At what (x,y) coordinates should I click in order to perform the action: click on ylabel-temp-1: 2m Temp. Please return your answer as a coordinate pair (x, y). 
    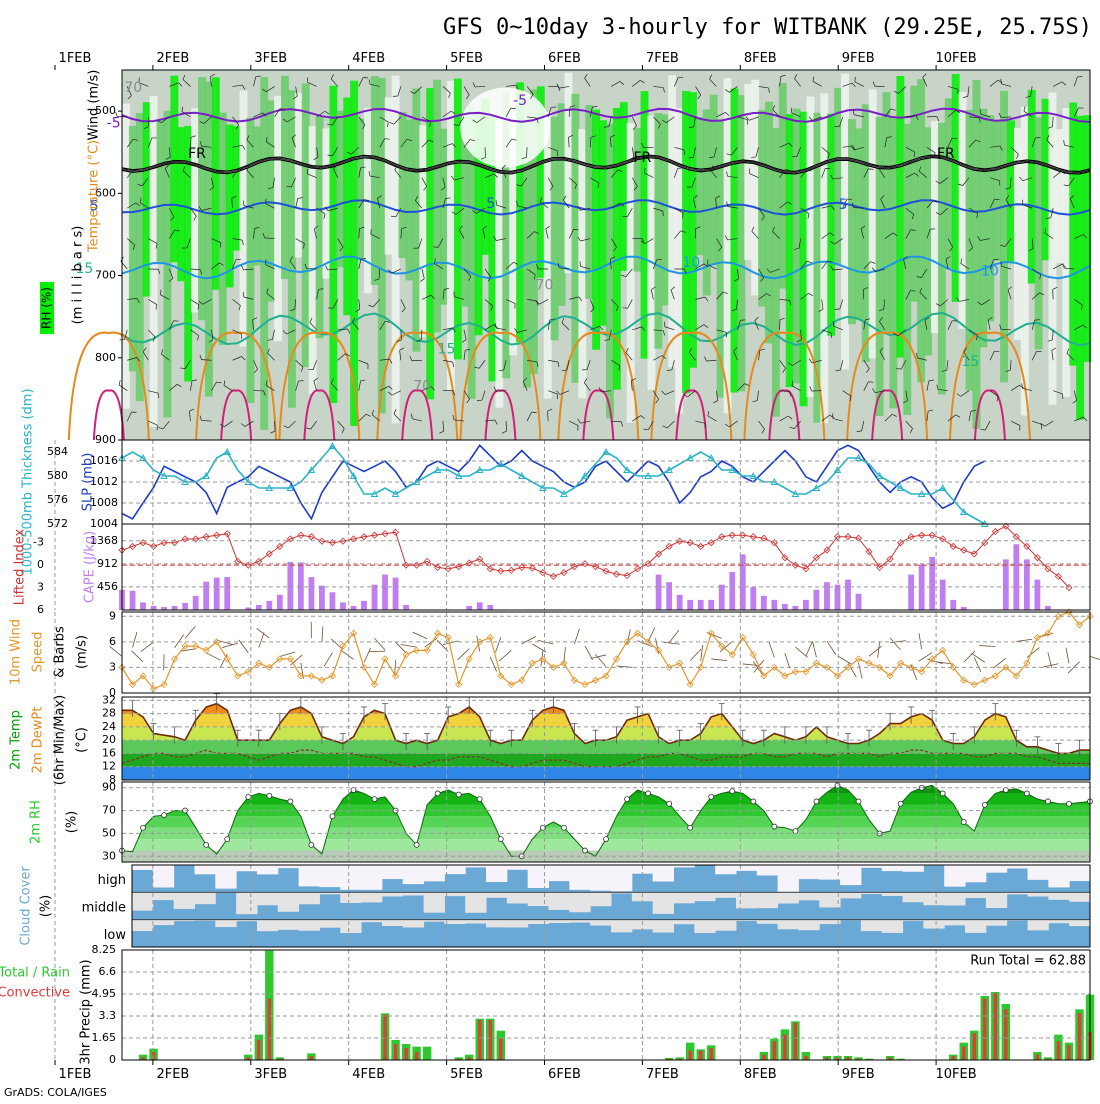
    Looking at the image, I should click on (16, 740).